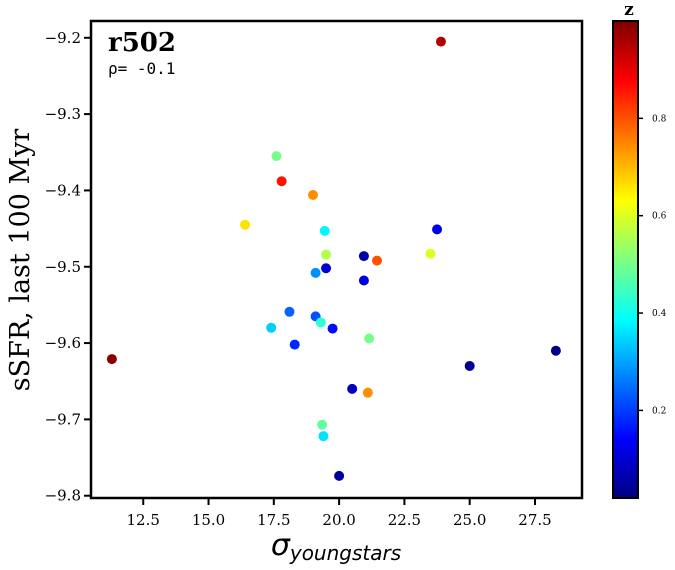  What do you see at coordinates (652, 265) in the screenshot?
I see `colorbar-ticks: 0.2 0.4 0.6 0.8` at bounding box center [652, 265].